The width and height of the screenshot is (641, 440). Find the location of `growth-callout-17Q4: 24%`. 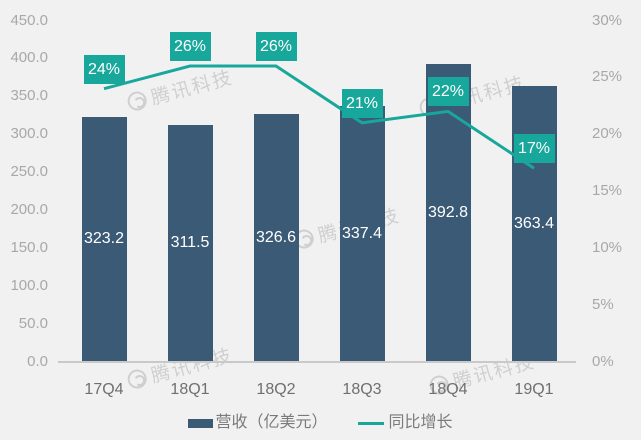

growth-callout-17Q4: 24% is located at coordinates (104, 69).